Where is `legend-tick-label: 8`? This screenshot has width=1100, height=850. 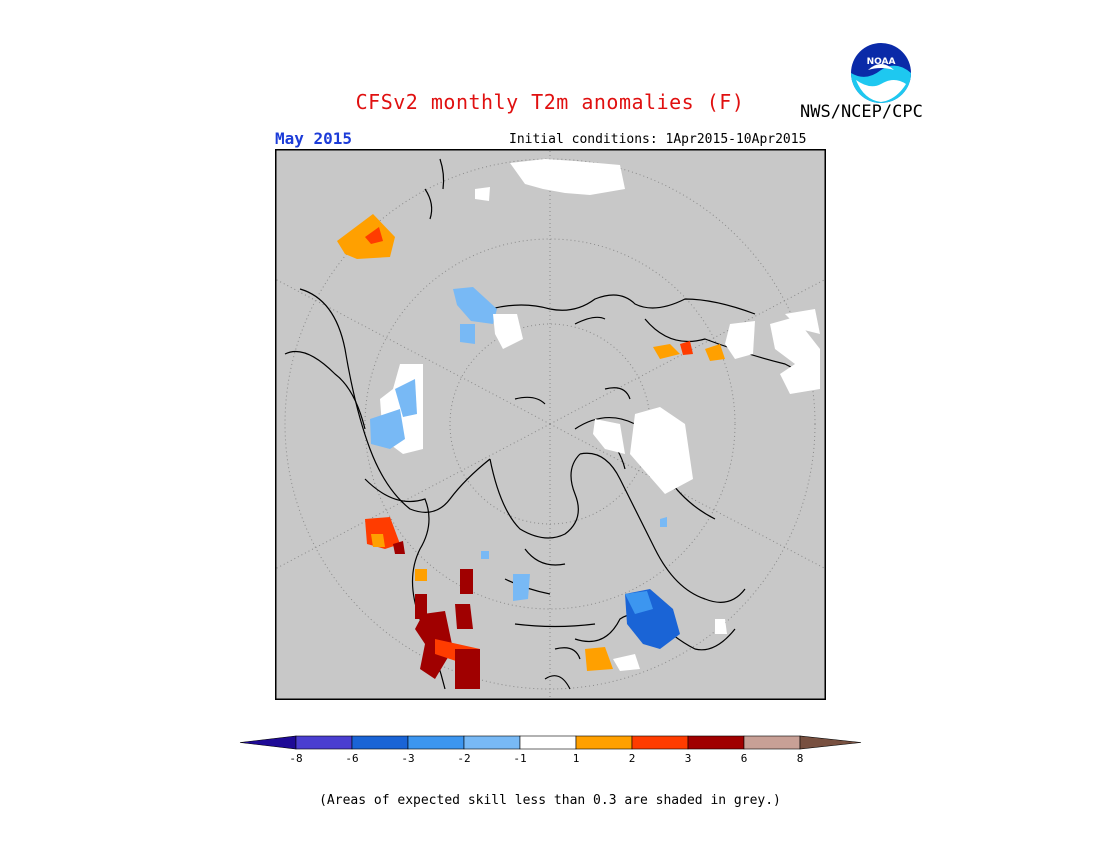
legend-tick-label: 8 is located at coordinates (800, 758).